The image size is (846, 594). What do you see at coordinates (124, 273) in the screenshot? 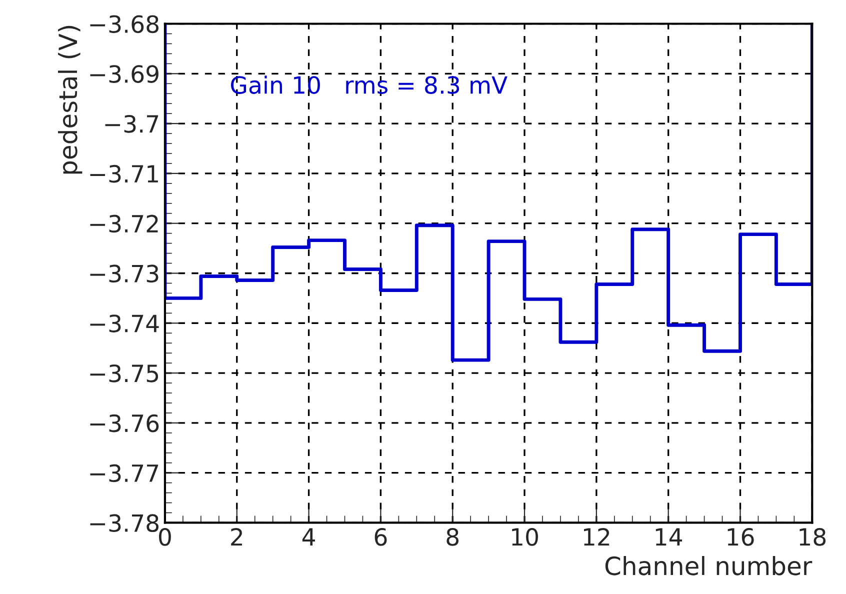
I see `y-tick-label: −3.73` at bounding box center [124, 273].